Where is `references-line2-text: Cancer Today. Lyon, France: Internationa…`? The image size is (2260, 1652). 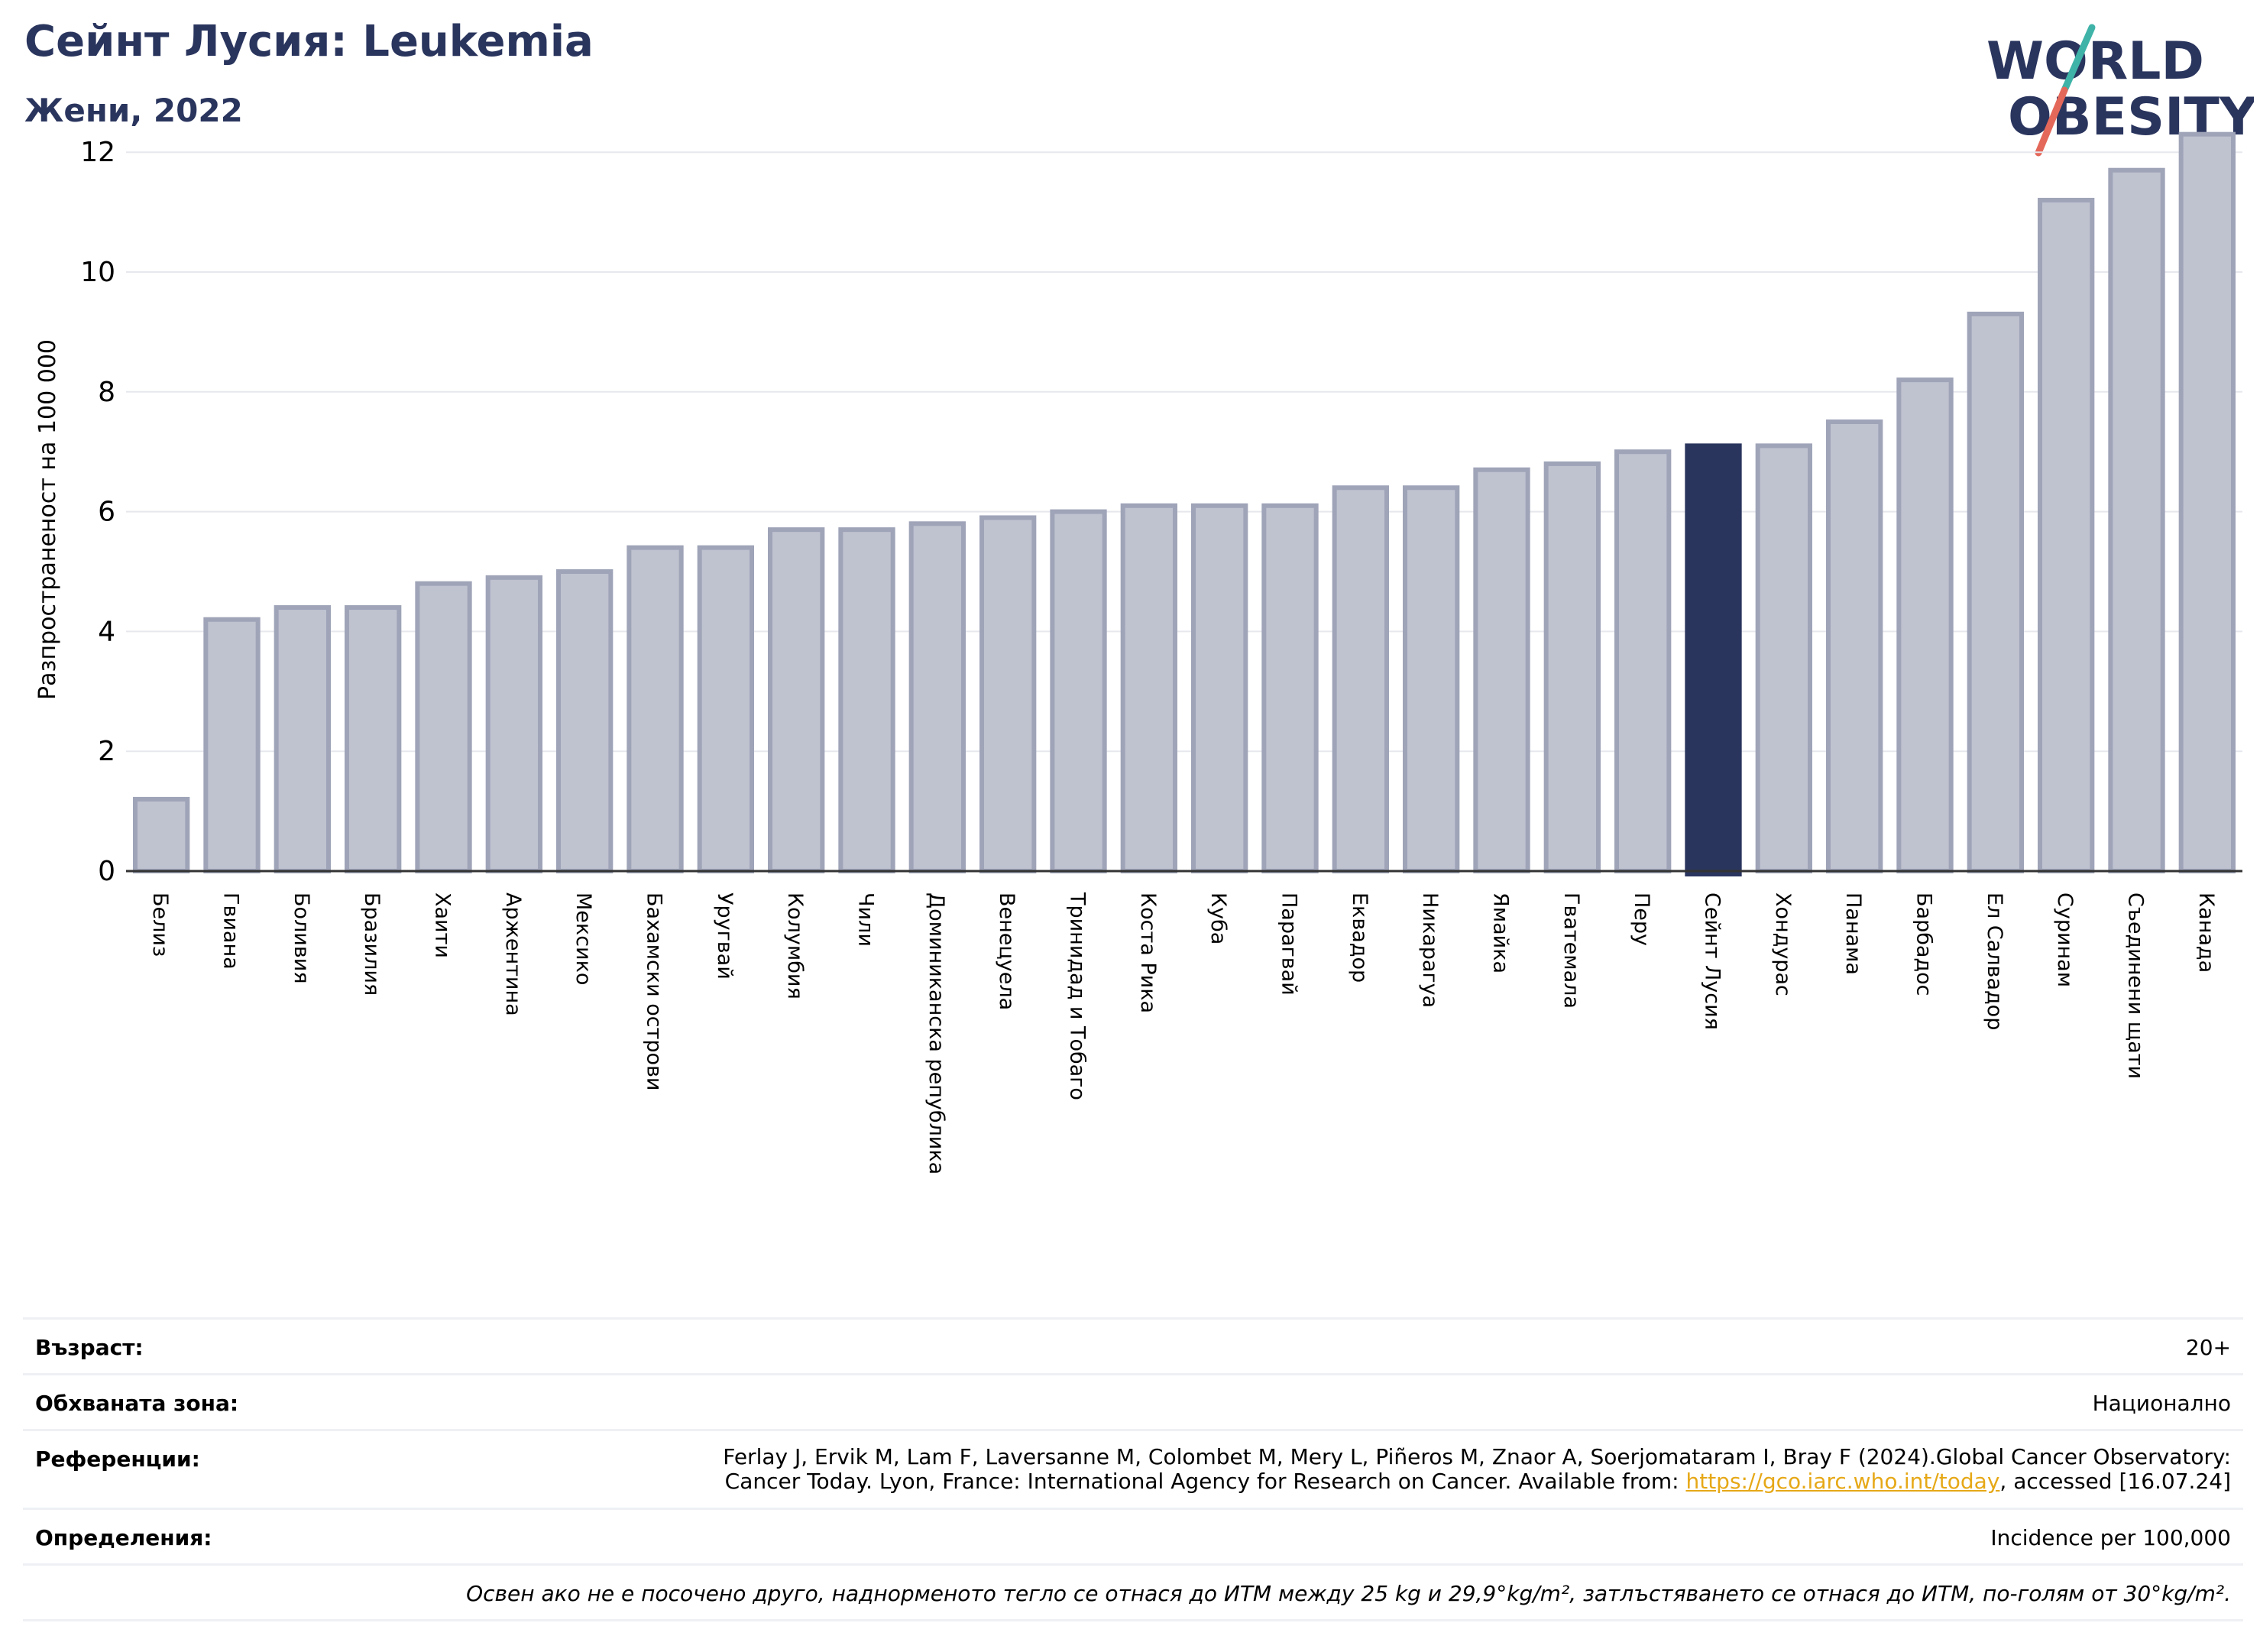 references-line2-text: Cancer Today. Lyon, France: Internationa… is located at coordinates (1205, 1481).